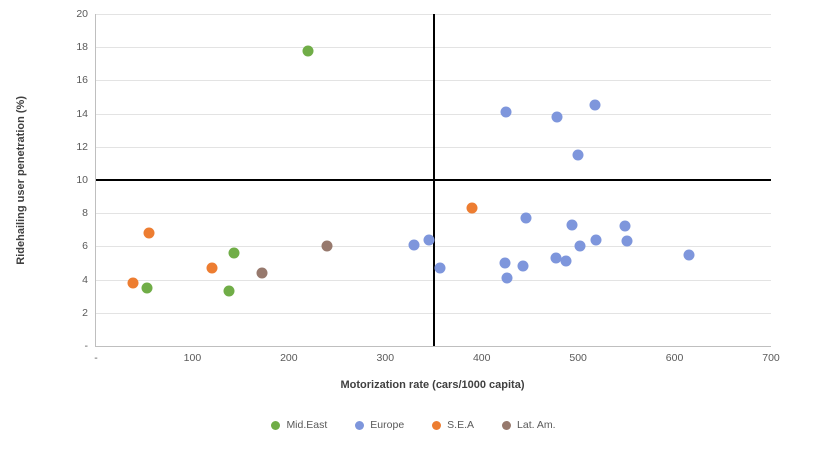  Describe the element at coordinates (413, 425) in the screenshot. I see `legend: Mid.East Europe S.E.A Lat. Am.` at that location.